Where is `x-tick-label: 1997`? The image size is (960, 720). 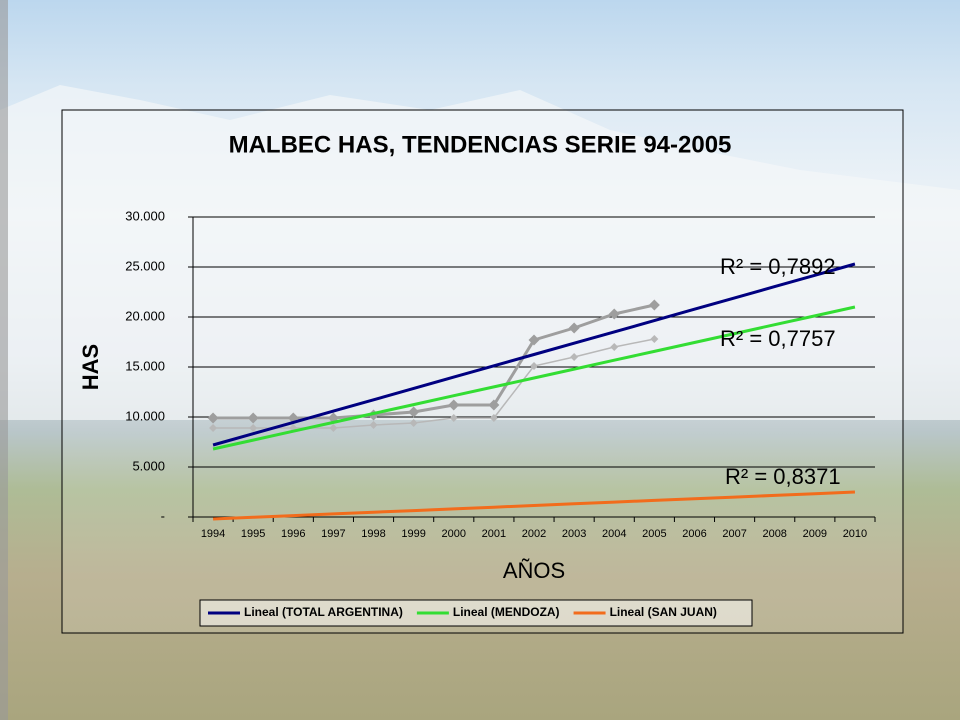
x-tick-label: 1997 is located at coordinates (333, 534).